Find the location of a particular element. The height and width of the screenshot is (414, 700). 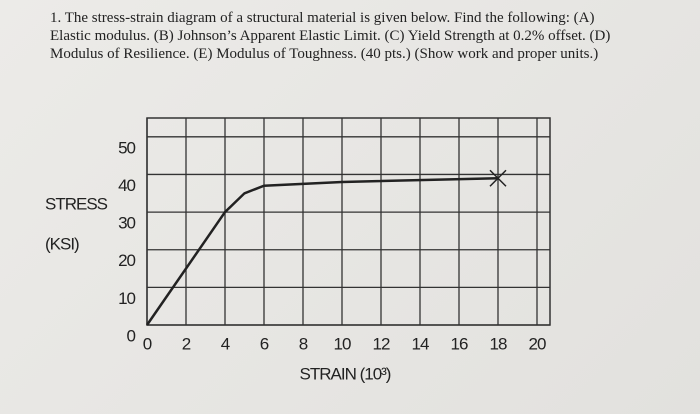

y-axis-label: (KSI) is located at coordinates (62, 243).